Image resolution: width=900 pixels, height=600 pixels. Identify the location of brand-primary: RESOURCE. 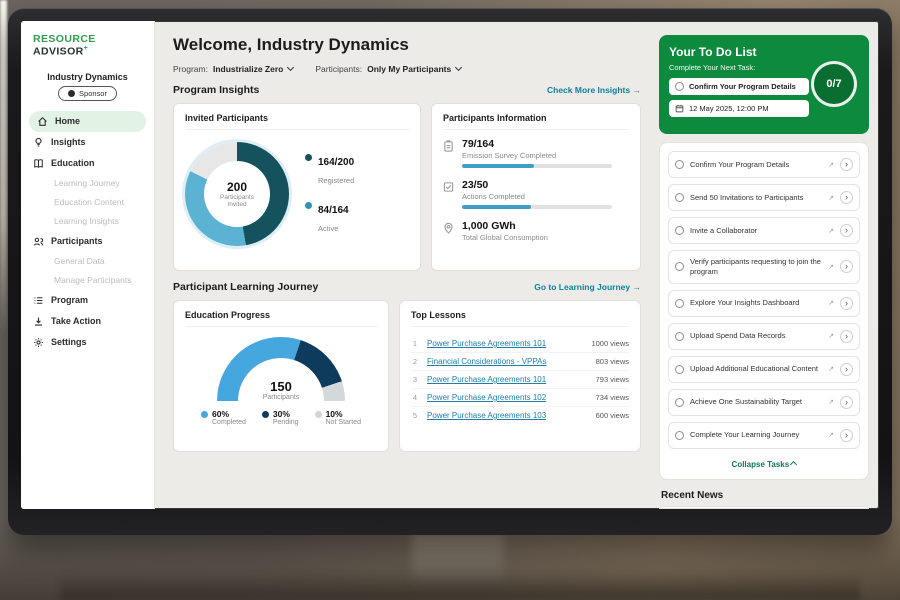
(64, 39).